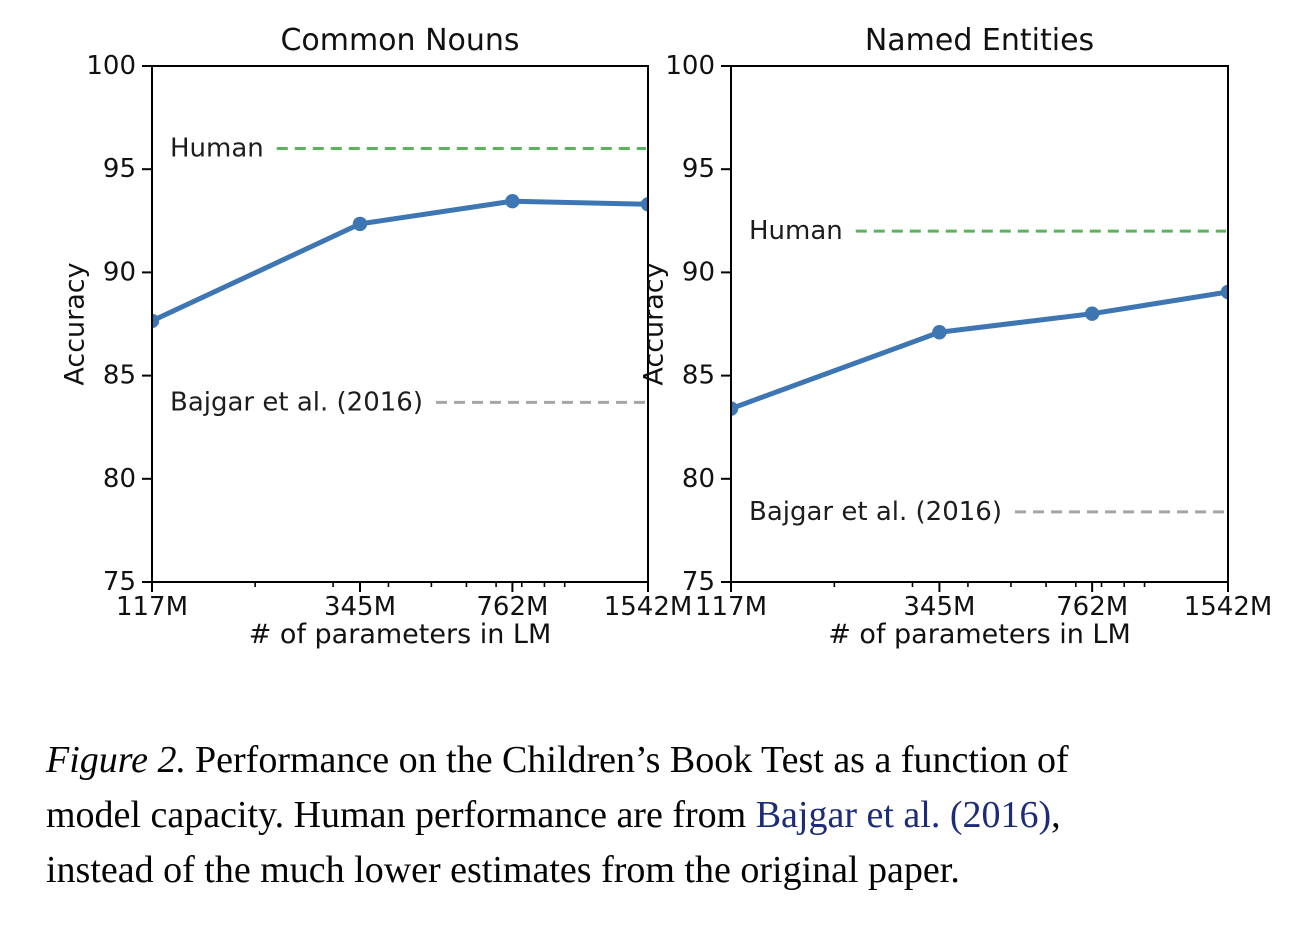  I want to click on named-entities-ytick-label: 90, so click(698, 272).